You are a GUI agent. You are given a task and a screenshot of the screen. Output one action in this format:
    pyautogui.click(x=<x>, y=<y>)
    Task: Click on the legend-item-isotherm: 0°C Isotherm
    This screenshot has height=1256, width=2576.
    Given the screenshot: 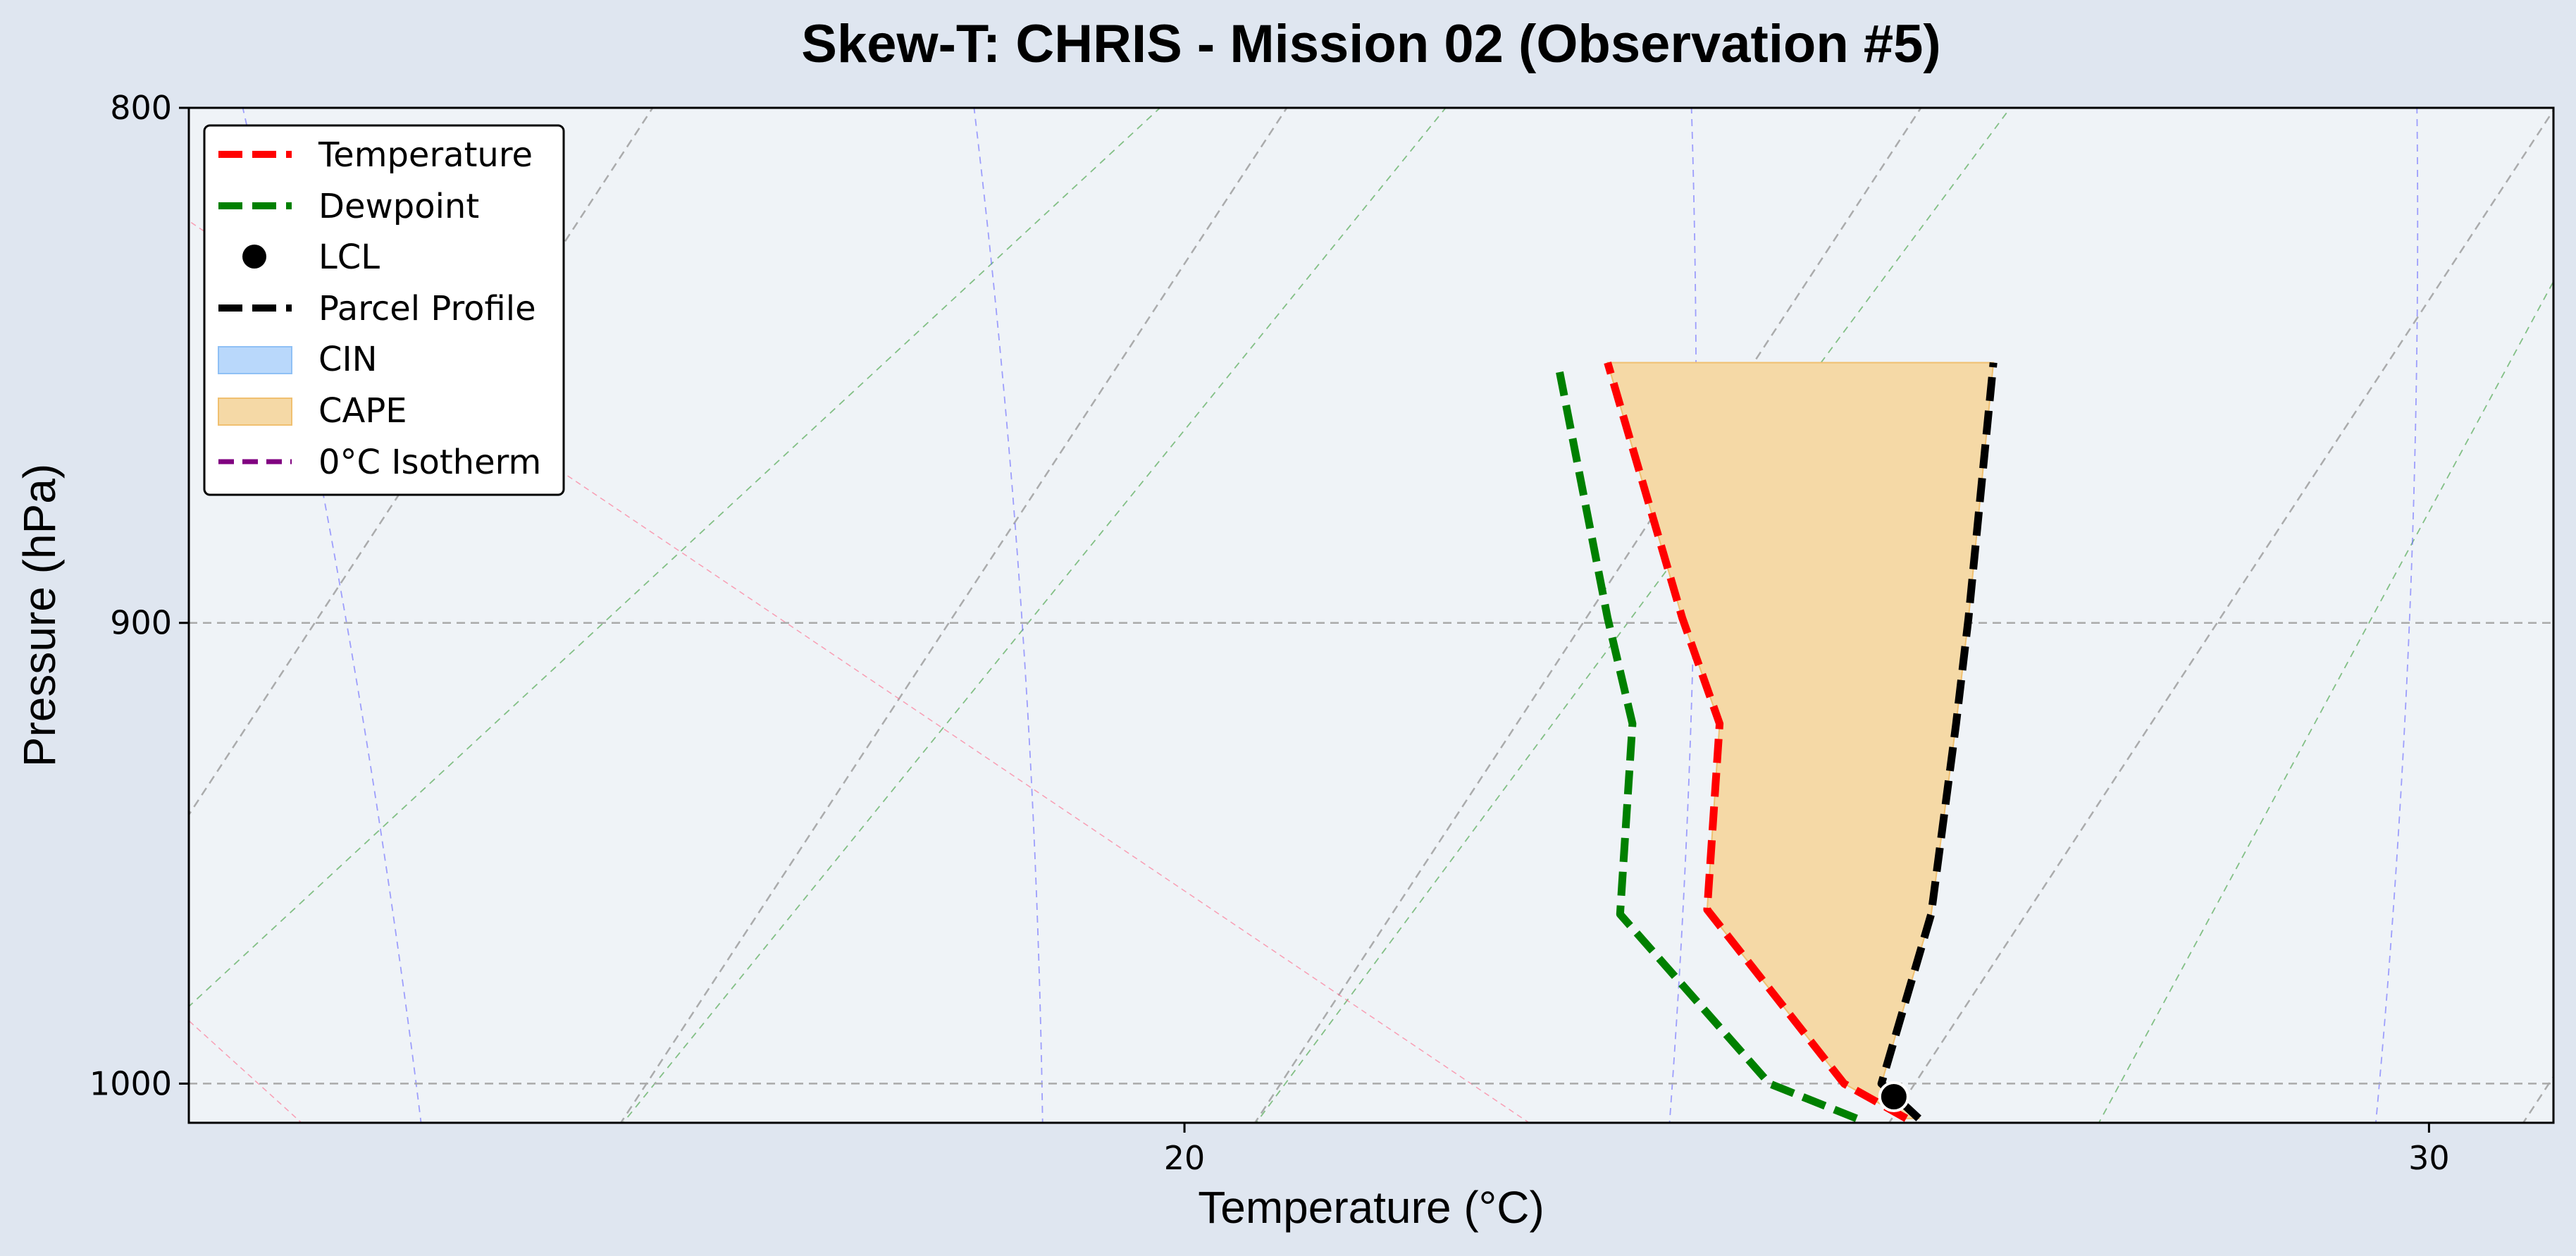 What is the action you would take?
    pyautogui.click(x=380, y=462)
    